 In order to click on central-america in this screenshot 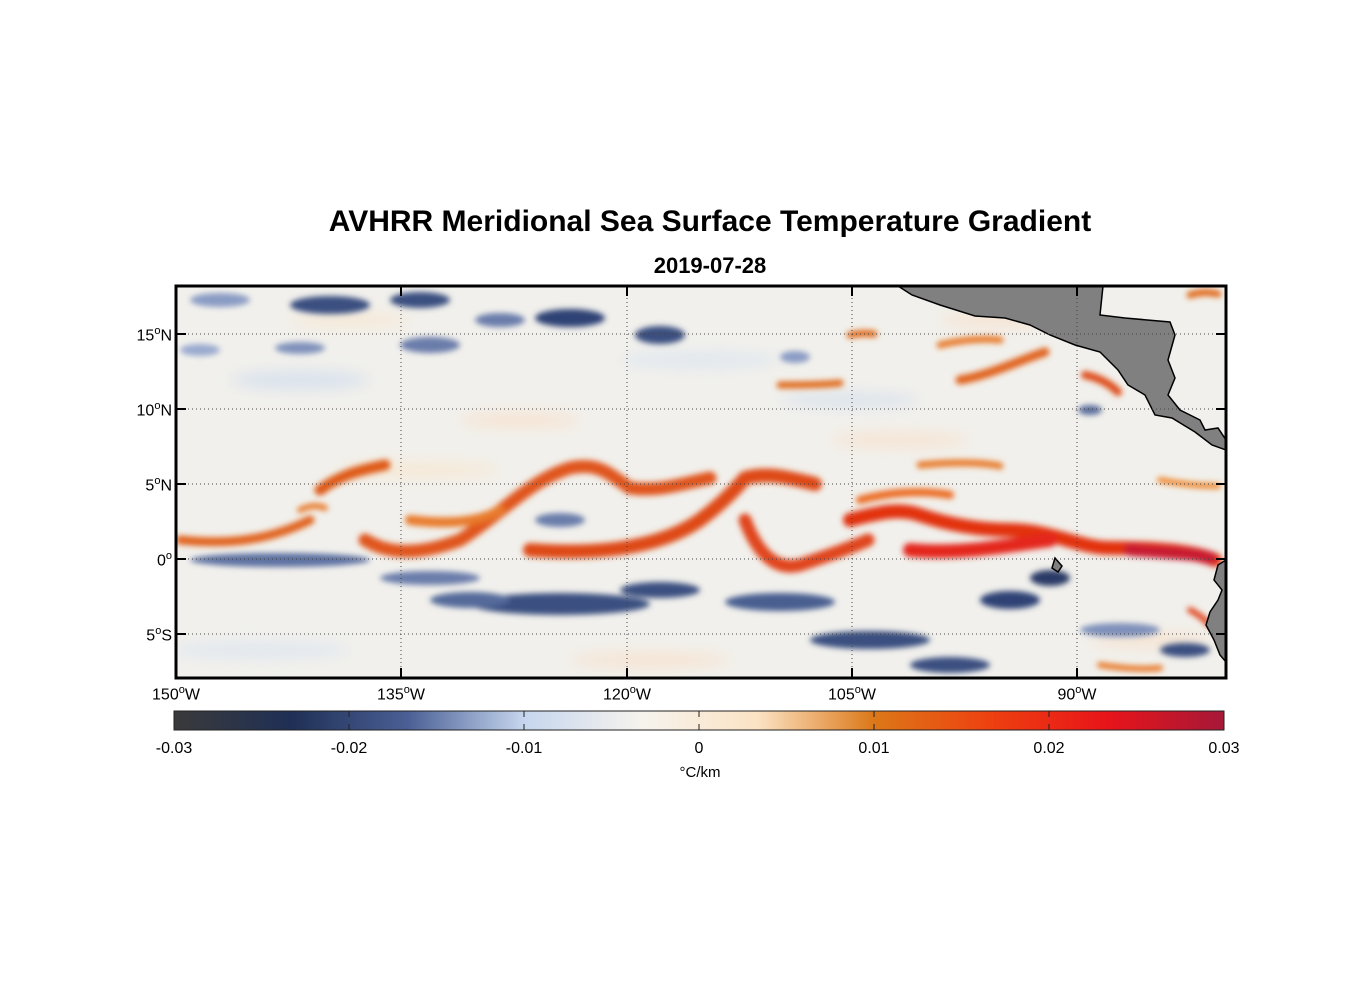, I will do `click(1061, 368)`.